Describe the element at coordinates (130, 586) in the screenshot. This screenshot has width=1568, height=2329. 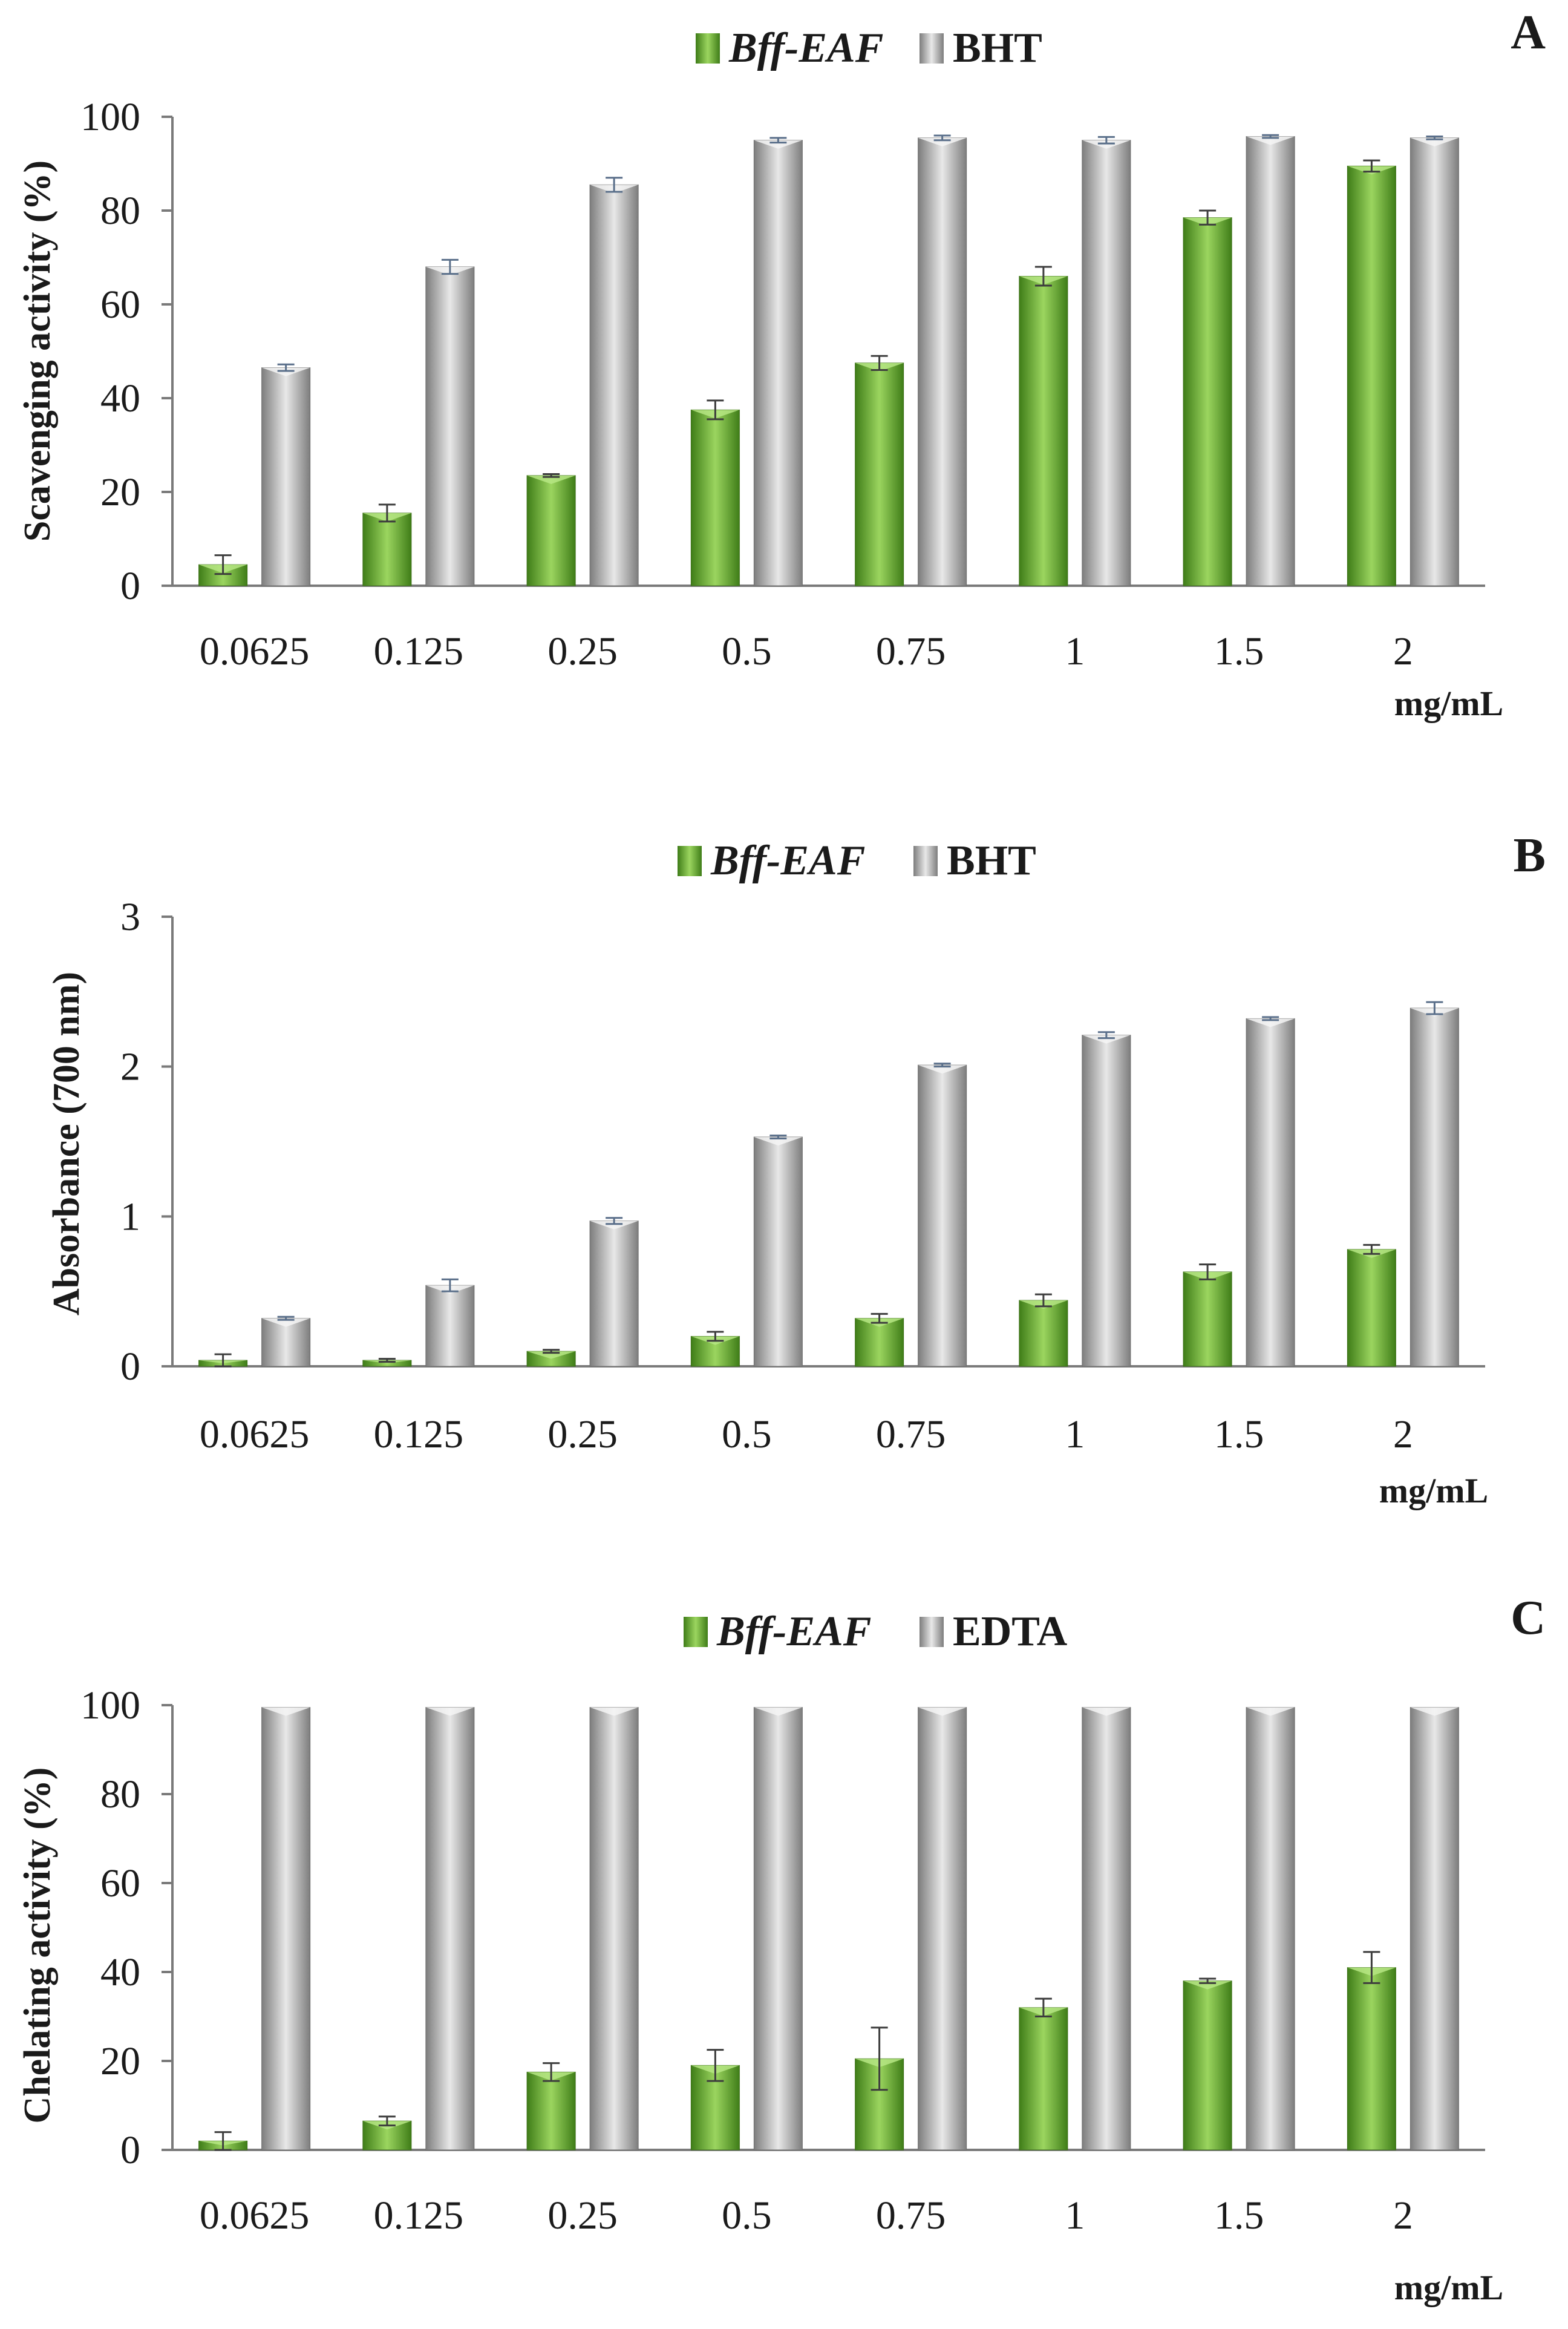
I see `panel-a-y-tick-label: 0` at that location.